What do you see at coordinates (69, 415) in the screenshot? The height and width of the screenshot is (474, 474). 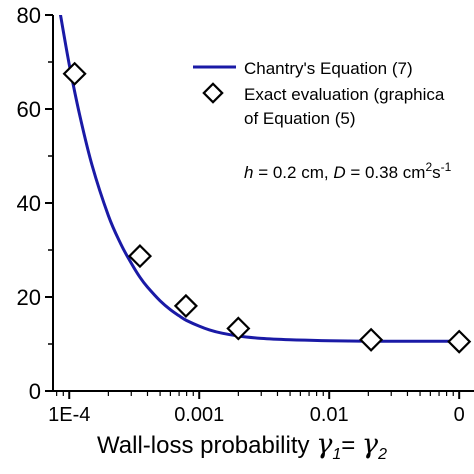 I see `x-tick-label-0: 1E-4` at bounding box center [69, 415].